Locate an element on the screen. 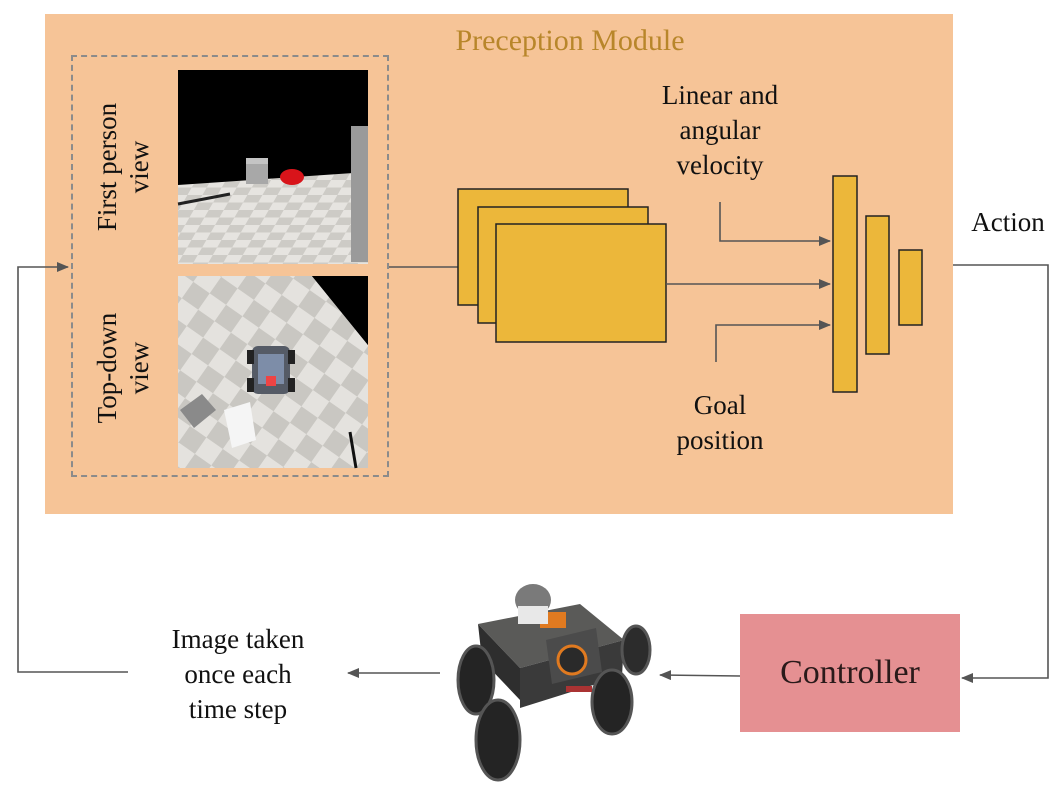 The width and height of the screenshot is (1058, 788). fully-connected-layers is located at coordinates (877, 284).